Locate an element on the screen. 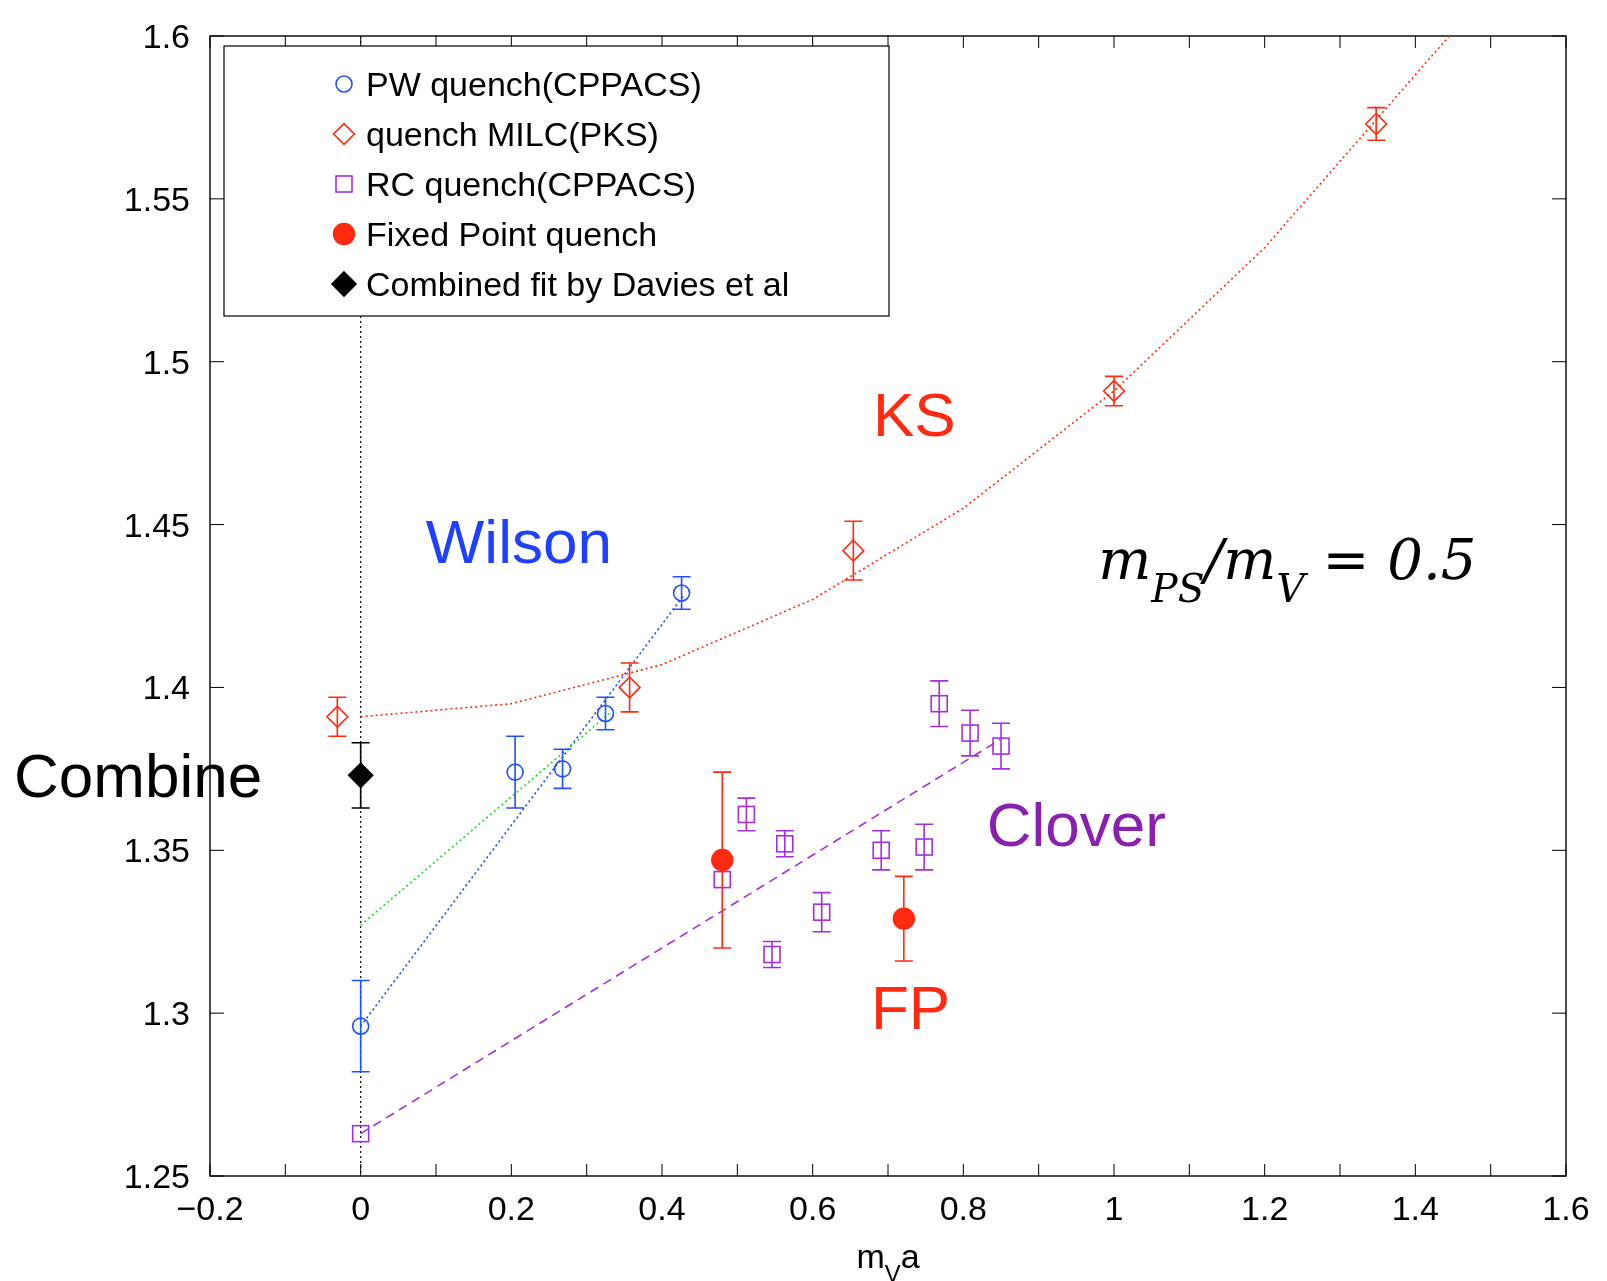 The image size is (1607, 1281). x-tick-label: 1.2 is located at coordinates (1265, 1208).